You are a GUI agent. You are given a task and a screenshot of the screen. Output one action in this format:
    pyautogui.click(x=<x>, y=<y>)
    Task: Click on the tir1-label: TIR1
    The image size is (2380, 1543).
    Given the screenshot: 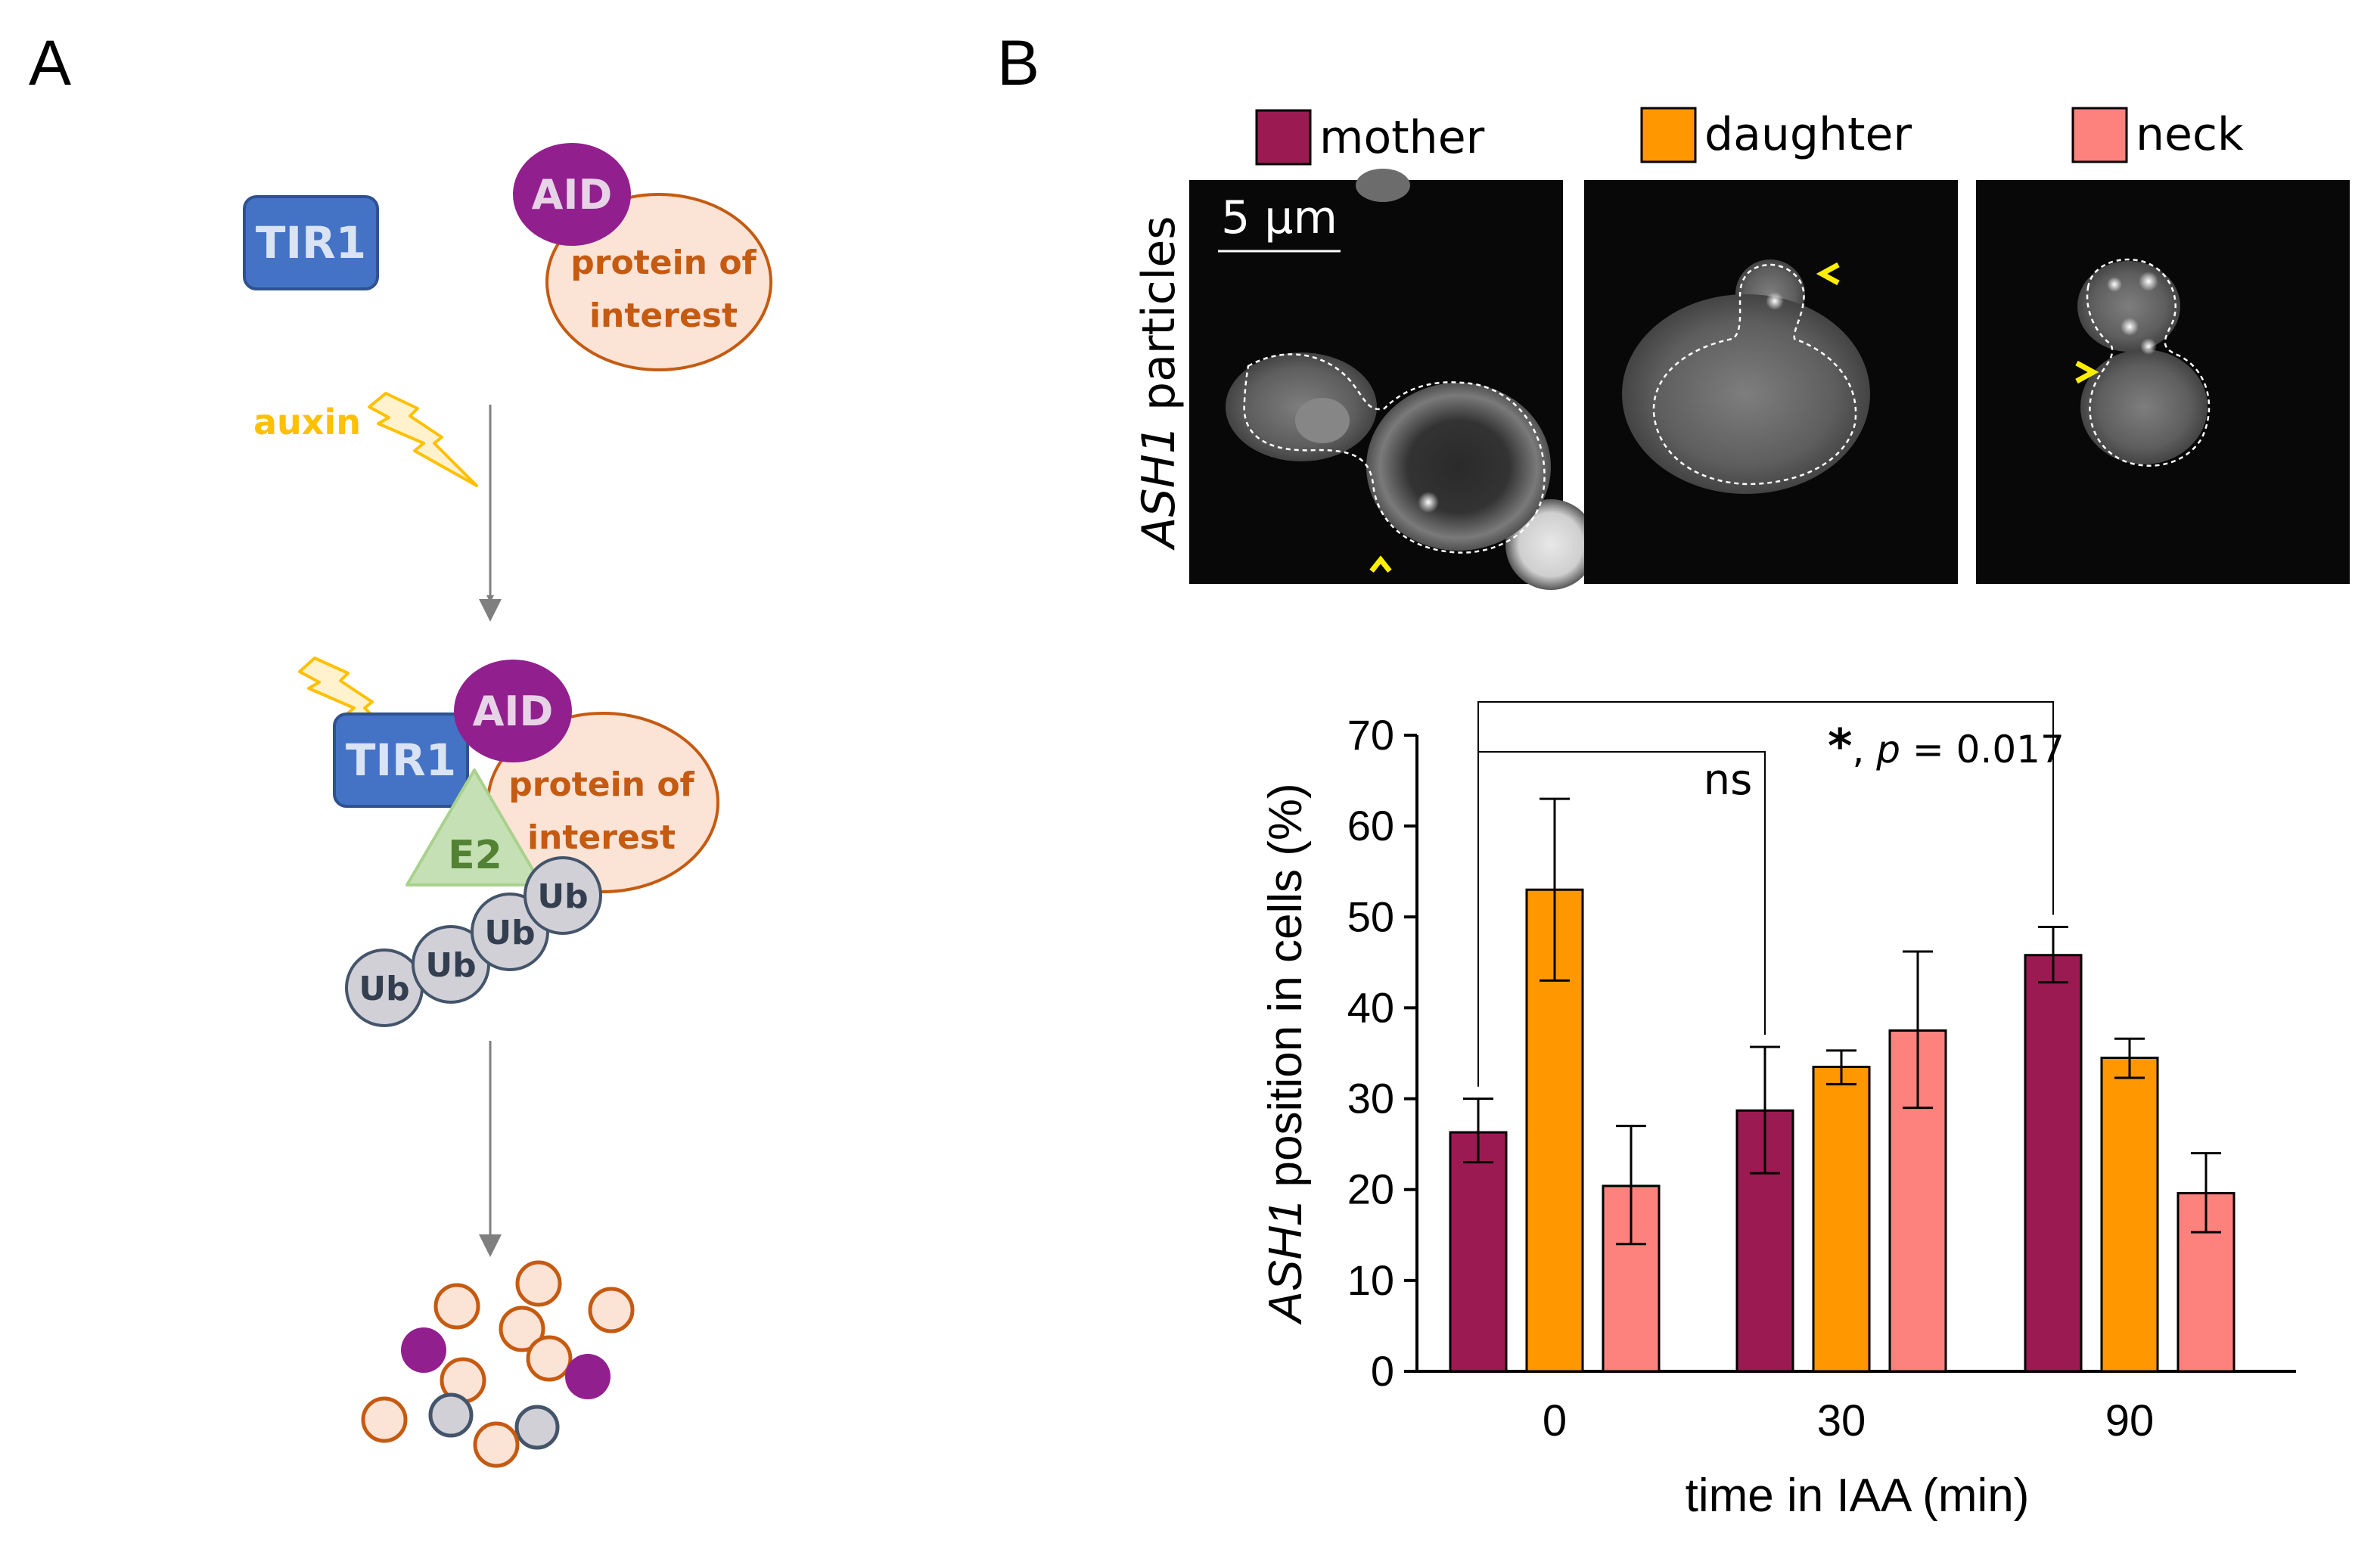 What is the action you would take?
    pyautogui.click(x=311, y=243)
    